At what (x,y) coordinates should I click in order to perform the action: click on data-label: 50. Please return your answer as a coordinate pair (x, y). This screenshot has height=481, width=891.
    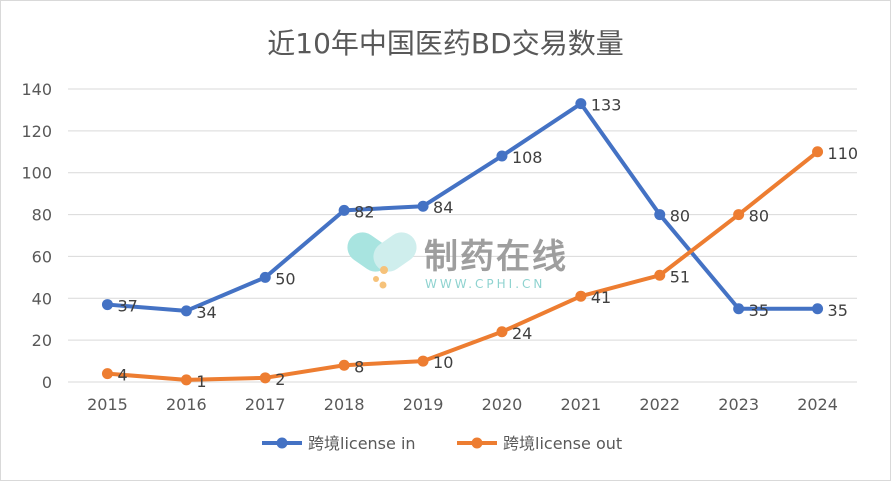
    Looking at the image, I should click on (285, 278).